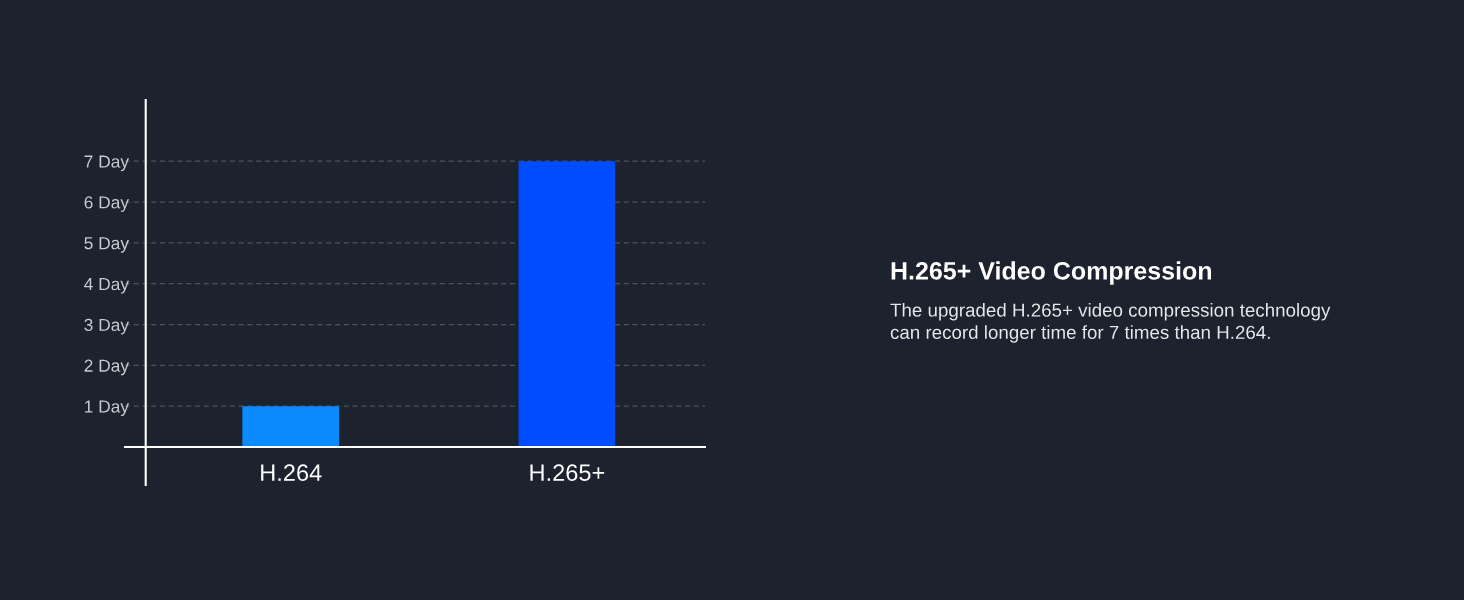  Describe the element at coordinates (107, 367) in the screenshot. I see `y-tick-label: 2 Day` at that location.